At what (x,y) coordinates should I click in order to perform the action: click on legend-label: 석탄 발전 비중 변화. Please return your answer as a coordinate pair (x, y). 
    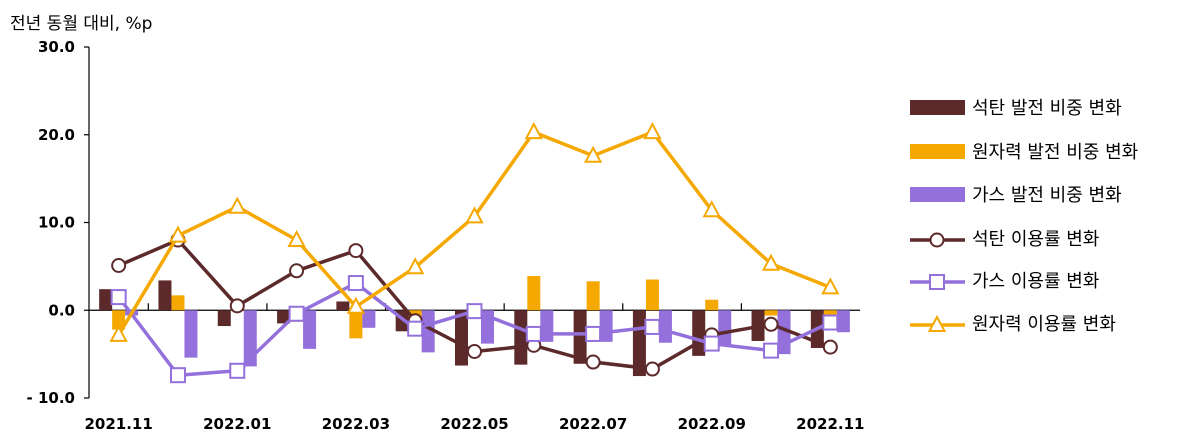
    Looking at the image, I should click on (1047, 108).